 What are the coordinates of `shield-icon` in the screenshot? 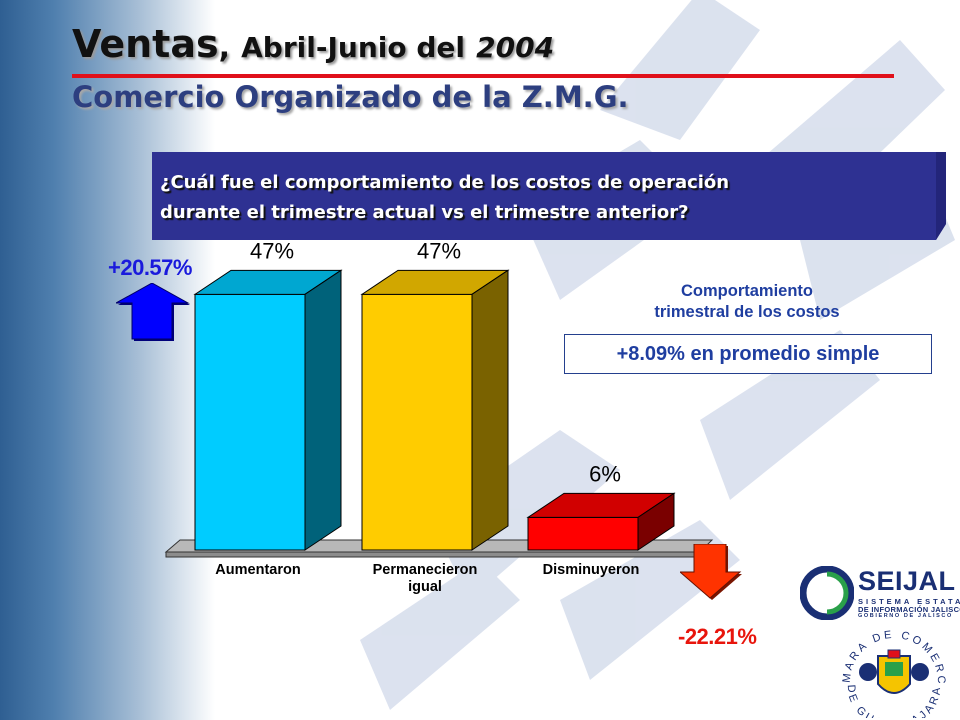 It's located at (894, 671).